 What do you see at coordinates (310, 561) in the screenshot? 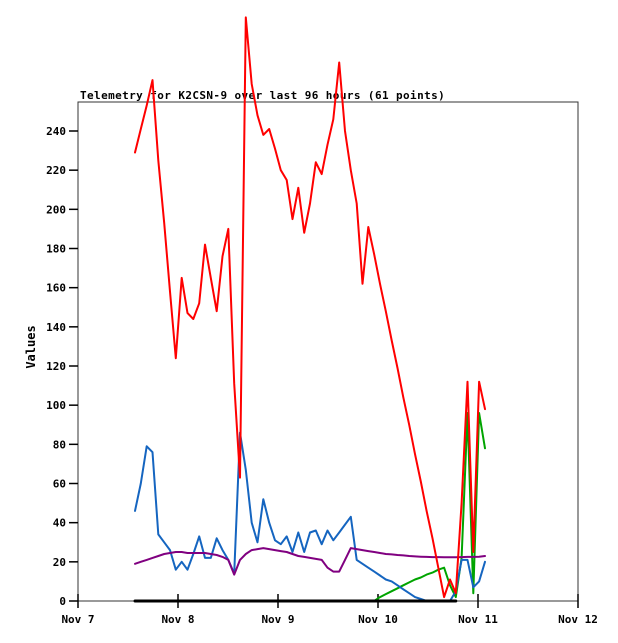
I see `series-purple-line` at bounding box center [310, 561].